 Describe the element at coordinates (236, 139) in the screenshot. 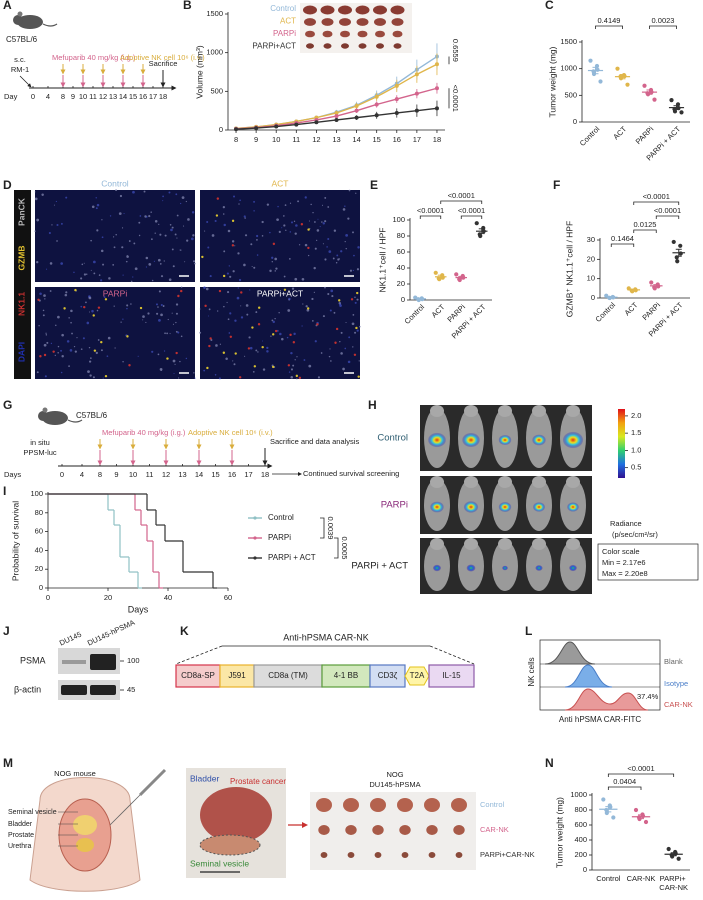

I see `x-tick-label: 8` at that location.